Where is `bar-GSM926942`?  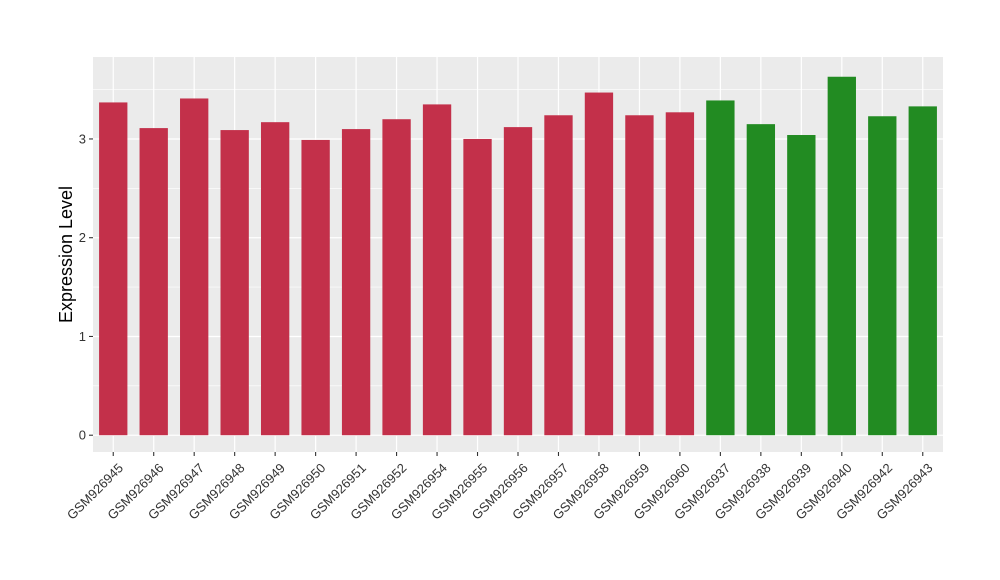
bar-GSM926942 is located at coordinates (882, 276).